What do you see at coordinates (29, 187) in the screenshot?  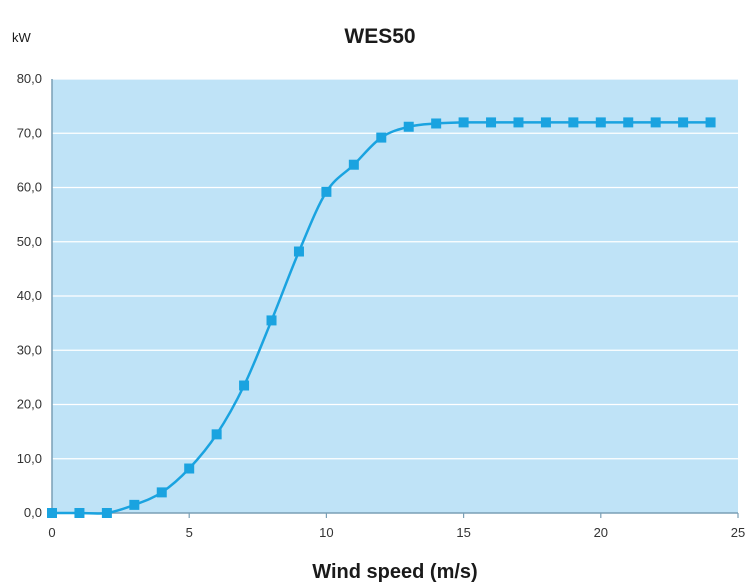 I see `y-tick-label: 60,0` at bounding box center [29, 187].